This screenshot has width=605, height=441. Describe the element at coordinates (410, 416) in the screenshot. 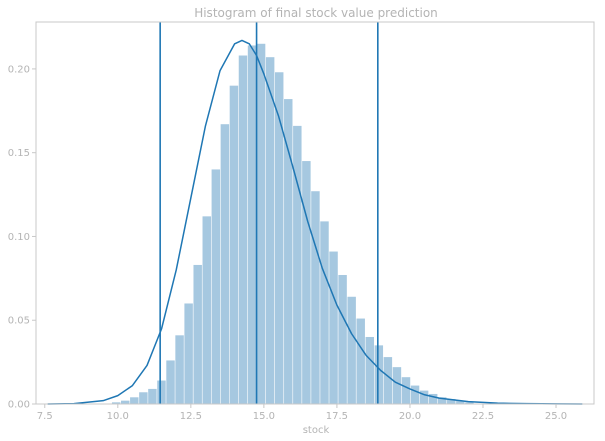

I see `x-tick-label: 20.0` at that location.